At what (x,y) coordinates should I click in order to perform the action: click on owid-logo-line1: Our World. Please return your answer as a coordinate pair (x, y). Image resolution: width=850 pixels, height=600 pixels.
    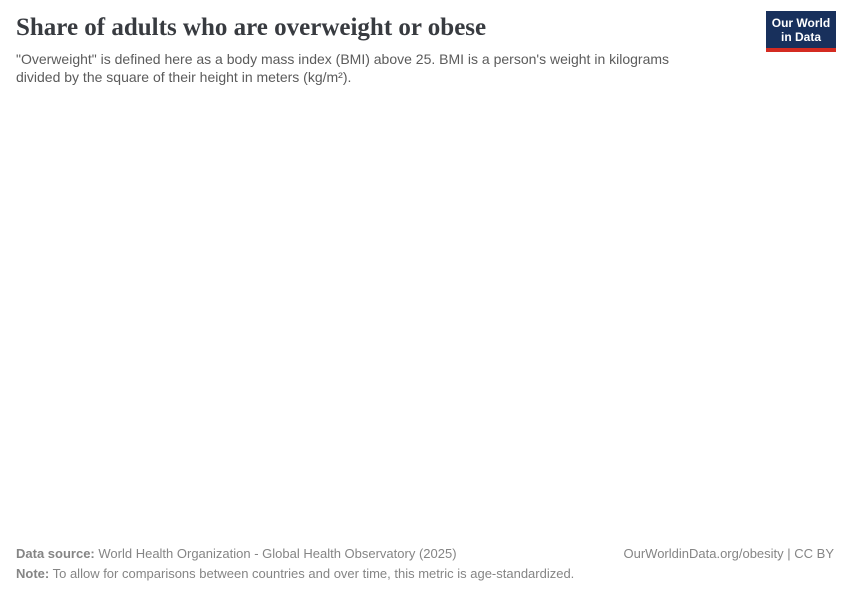
    Looking at the image, I should click on (801, 23).